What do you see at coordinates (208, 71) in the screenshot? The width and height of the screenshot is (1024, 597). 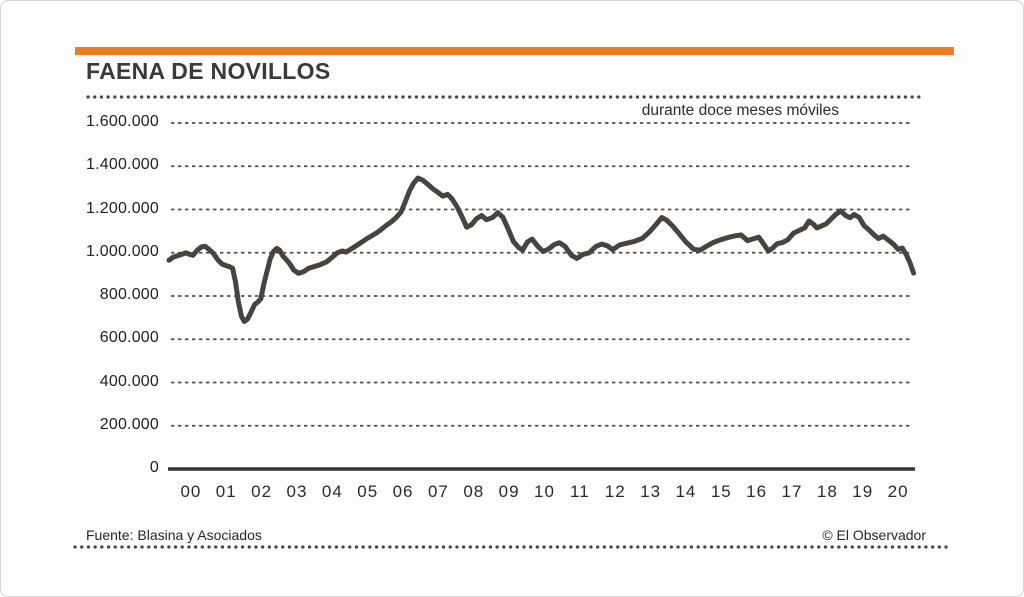 I see `page-title: FAENA DE NOVILLOS` at bounding box center [208, 71].